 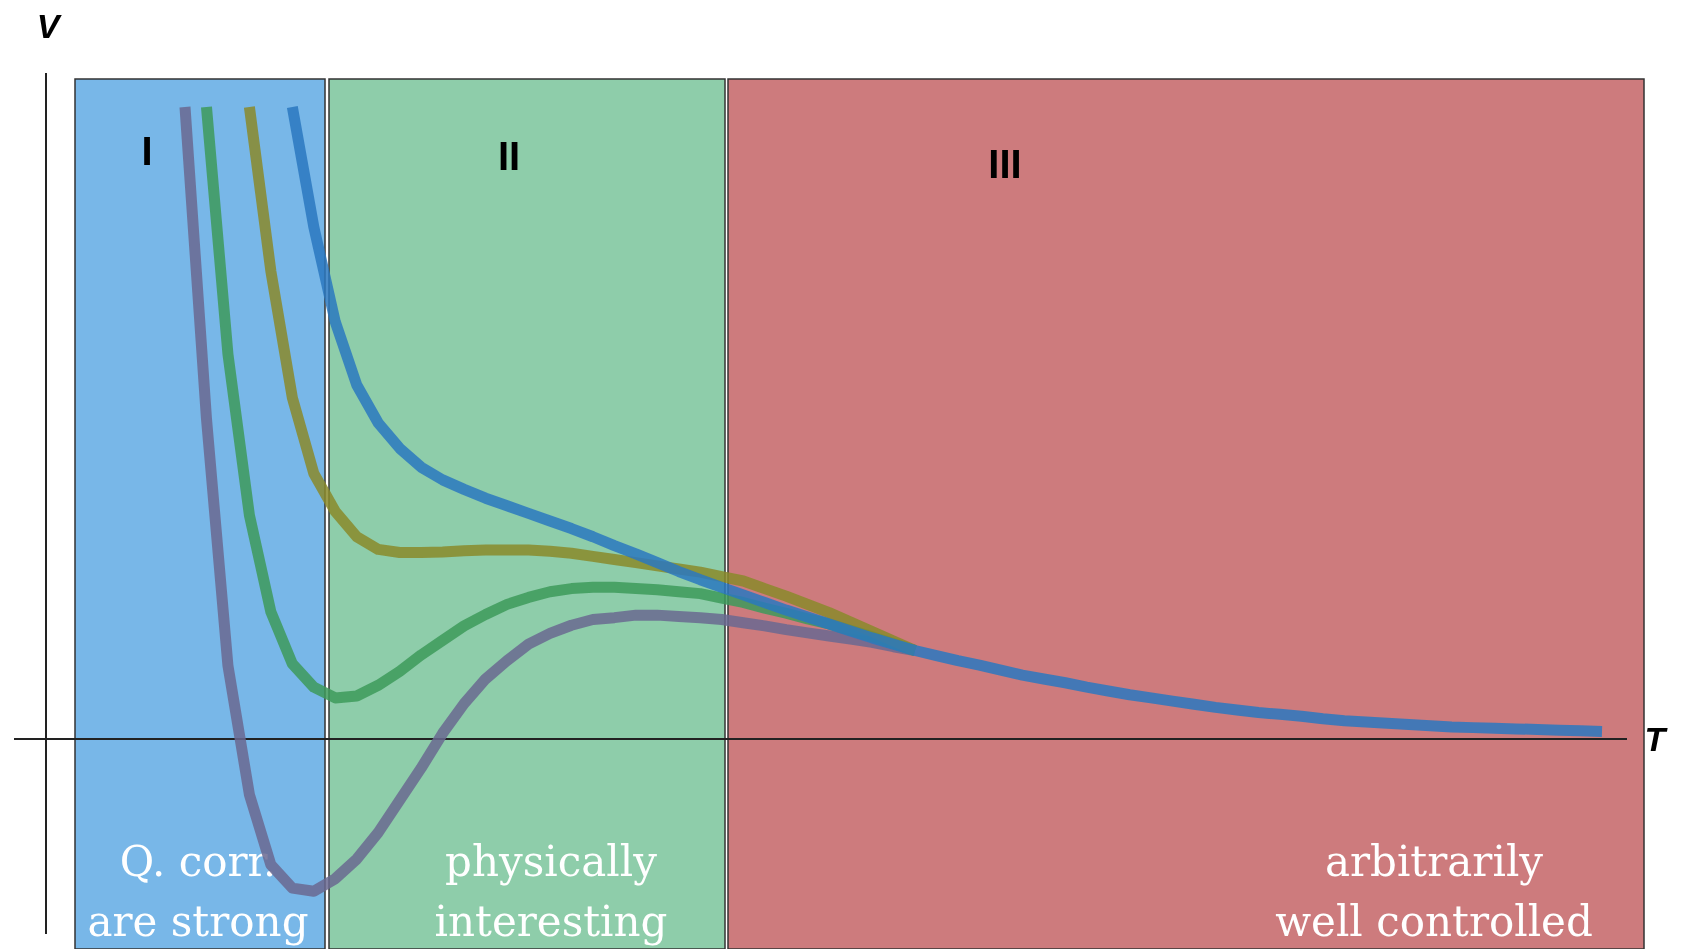 What do you see at coordinates (198, 891) in the screenshot?
I see `annotation: Q. corr. are strong` at bounding box center [198, 891].